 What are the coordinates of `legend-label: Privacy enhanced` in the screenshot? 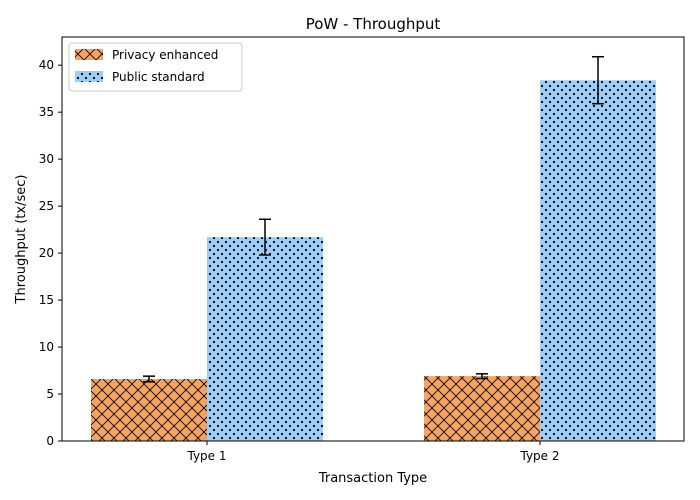 It's located at (165, 55).